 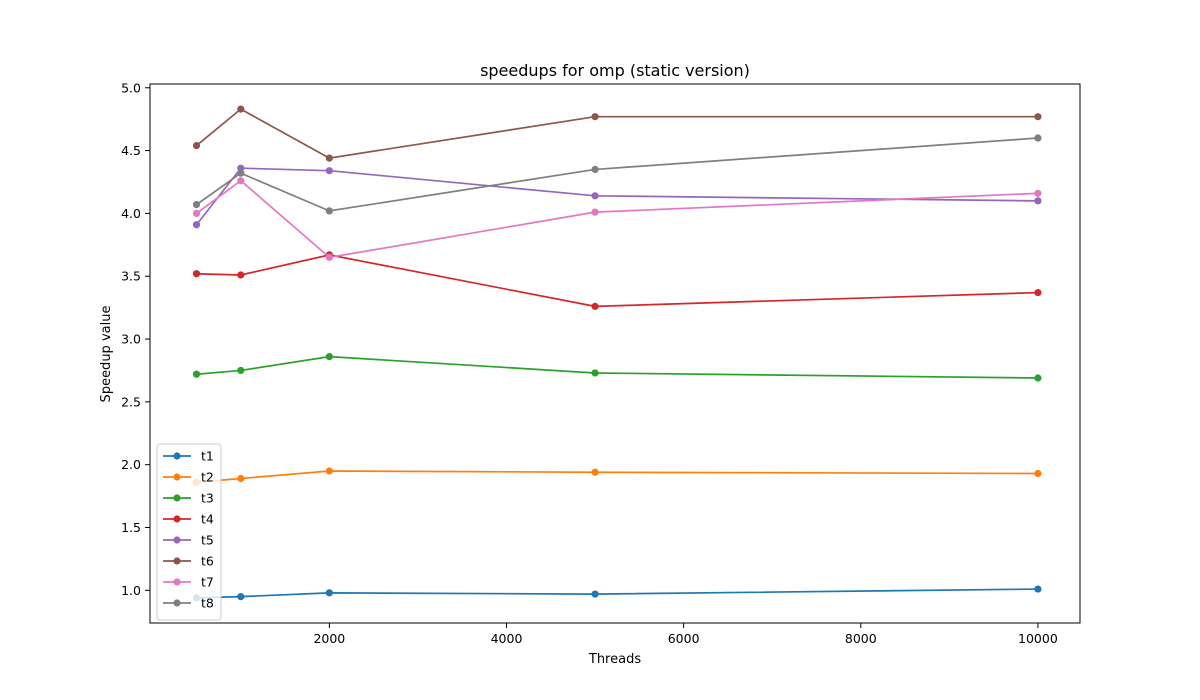 I want to click on legend-label: t6, so click(x=207, y=561).